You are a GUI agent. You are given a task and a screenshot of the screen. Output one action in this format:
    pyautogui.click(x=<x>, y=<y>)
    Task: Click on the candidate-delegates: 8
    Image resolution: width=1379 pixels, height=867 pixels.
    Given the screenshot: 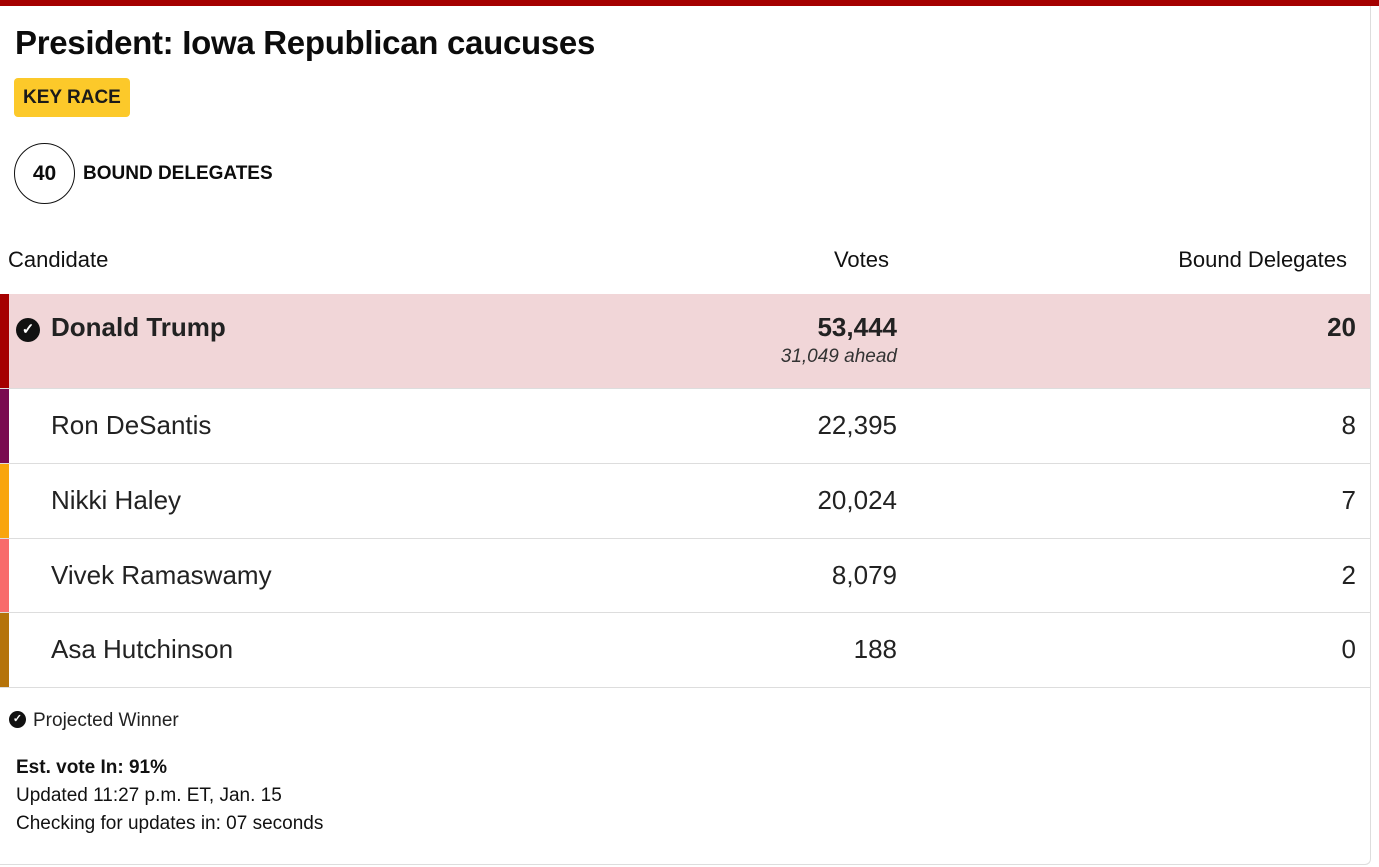 What is the action you would take?
    pyautogui.click(x=1348, y=425)
    